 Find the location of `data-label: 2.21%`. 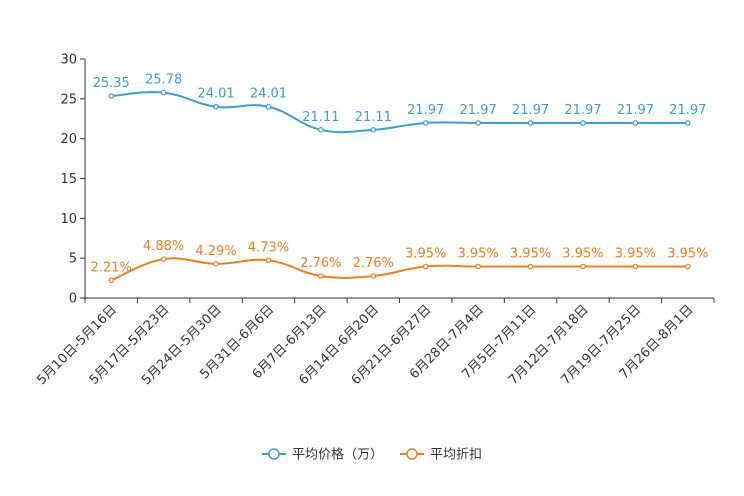

data-label: 2.21% is located at coordinates (111, 267).